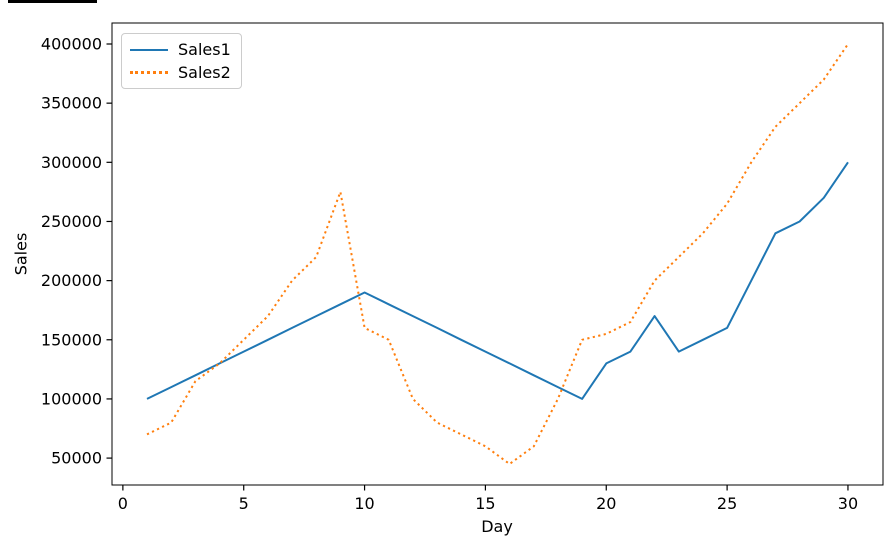 The image size is (889, 540). I want to click on legend: Sales1 Sales2, so click(181, 61).